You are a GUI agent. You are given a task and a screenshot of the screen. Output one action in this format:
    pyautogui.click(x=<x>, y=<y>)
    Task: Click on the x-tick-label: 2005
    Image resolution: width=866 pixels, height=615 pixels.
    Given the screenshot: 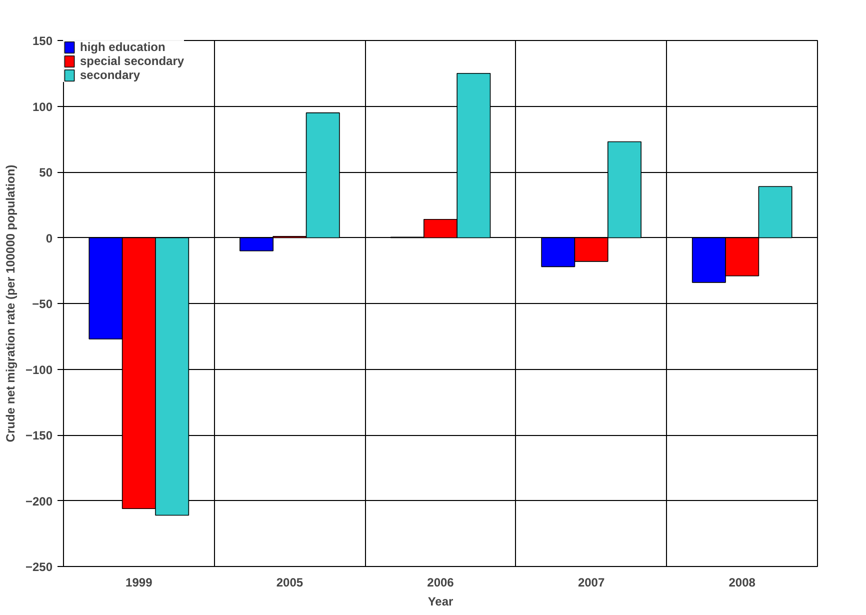 What is the action you would take?
    pyautogui.click(x=290, y=583)
    